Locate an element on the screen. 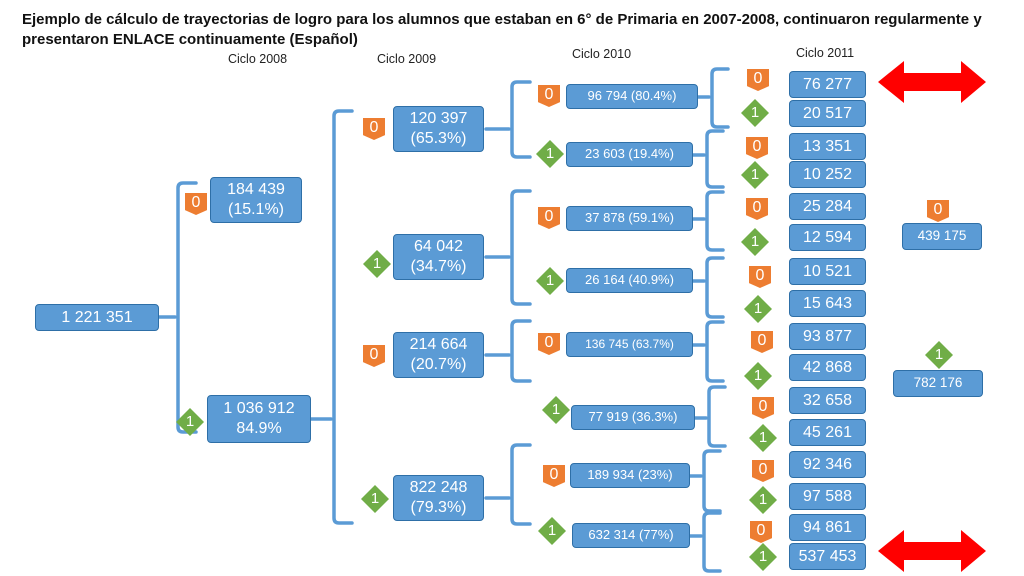 The width and height of the screenshot is (1024, 576). node-value: 10 521 is located at coordinates (827, 271).